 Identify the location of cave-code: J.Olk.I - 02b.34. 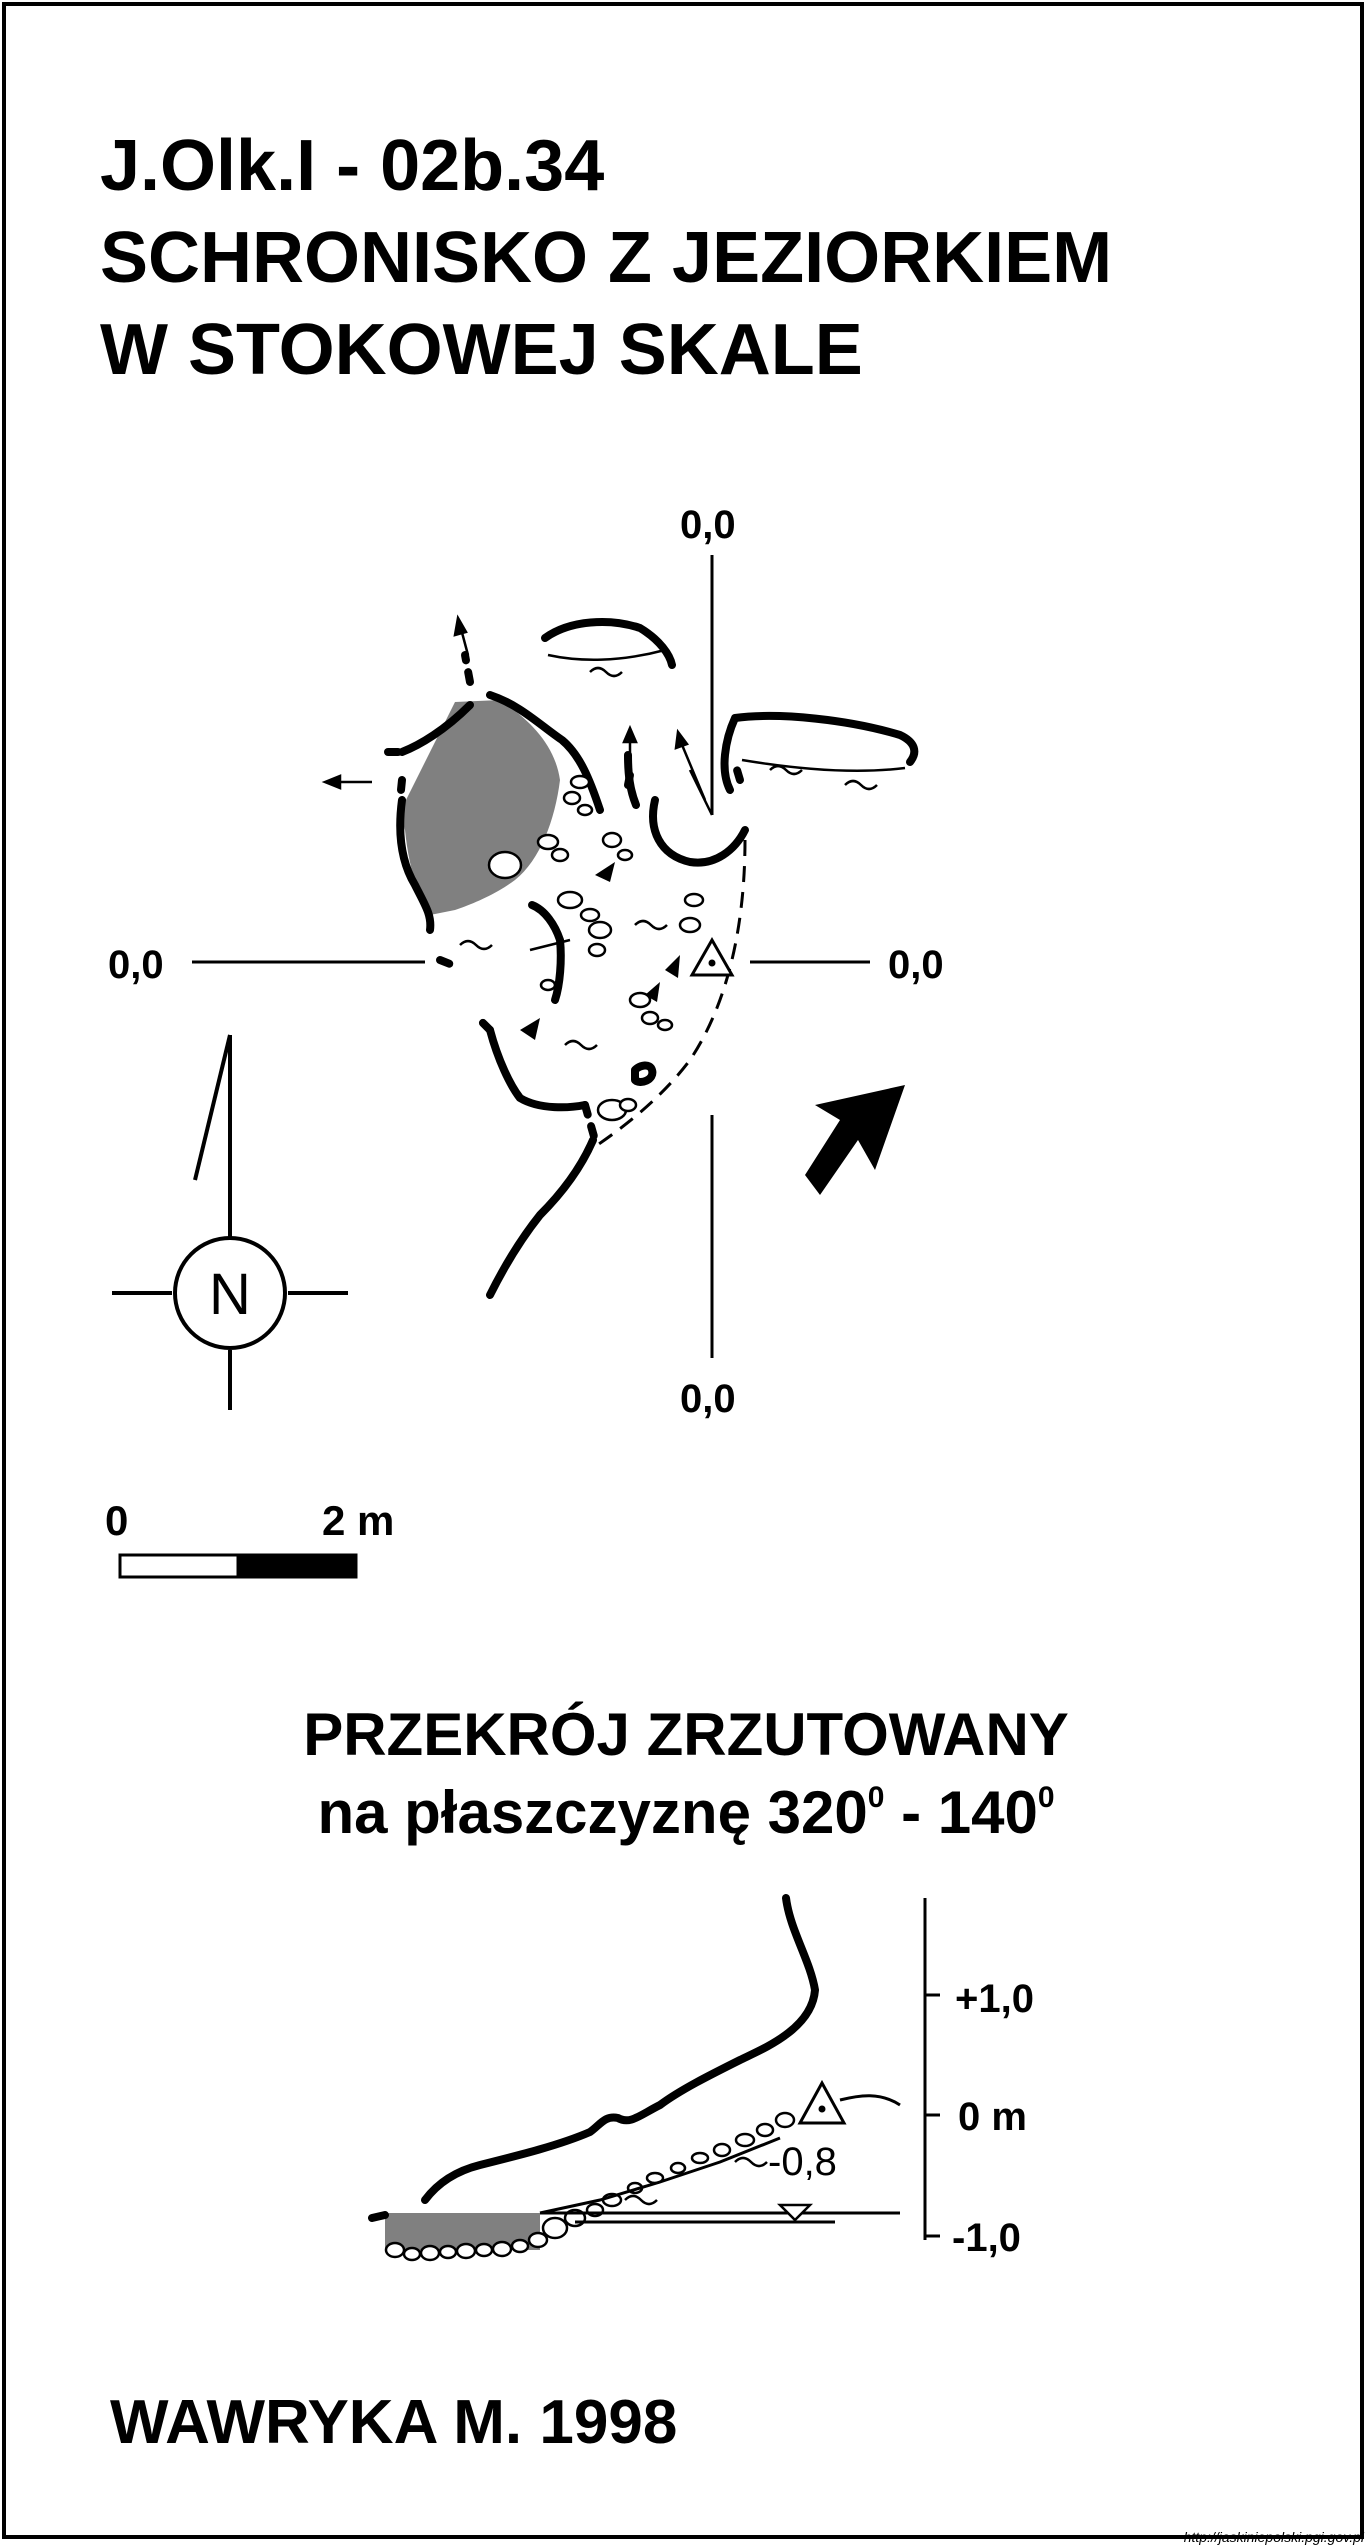
(352, 166).